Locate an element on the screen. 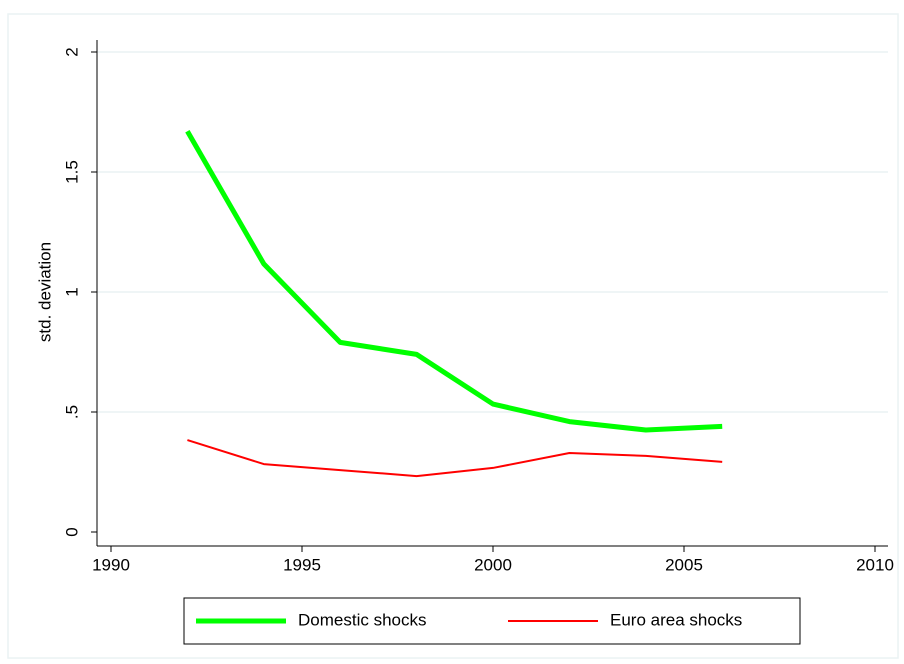 This screenshot has height=664, width=904. x-tick-label: 2005 is located at coordinates (684, 564).